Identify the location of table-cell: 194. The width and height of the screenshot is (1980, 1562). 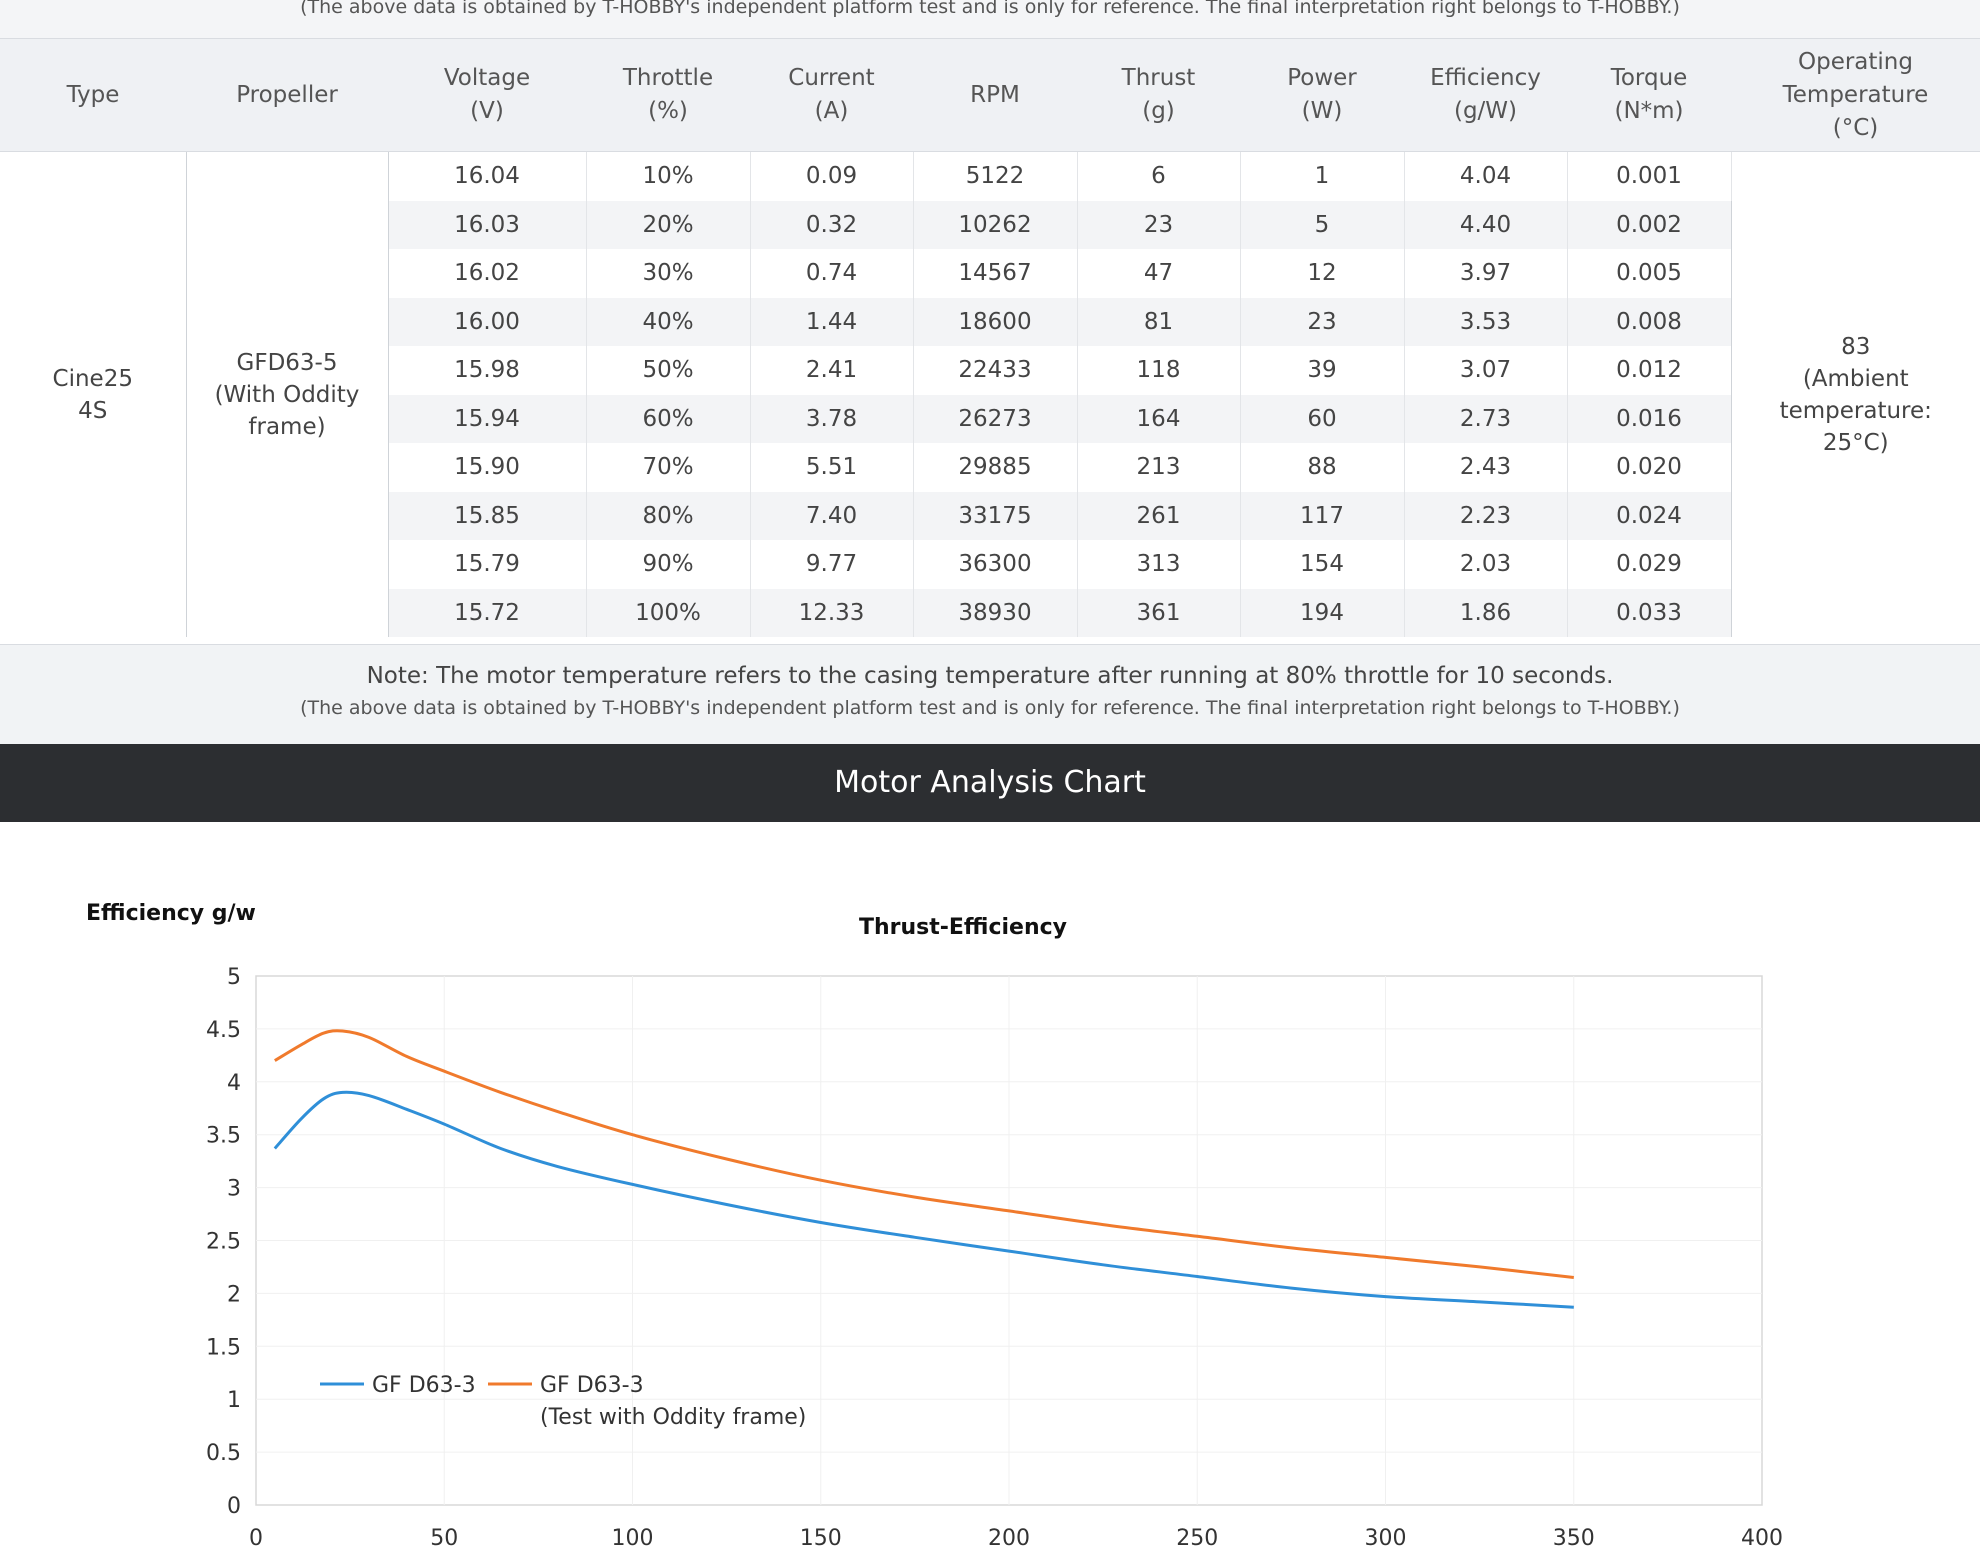
(1322, 612).